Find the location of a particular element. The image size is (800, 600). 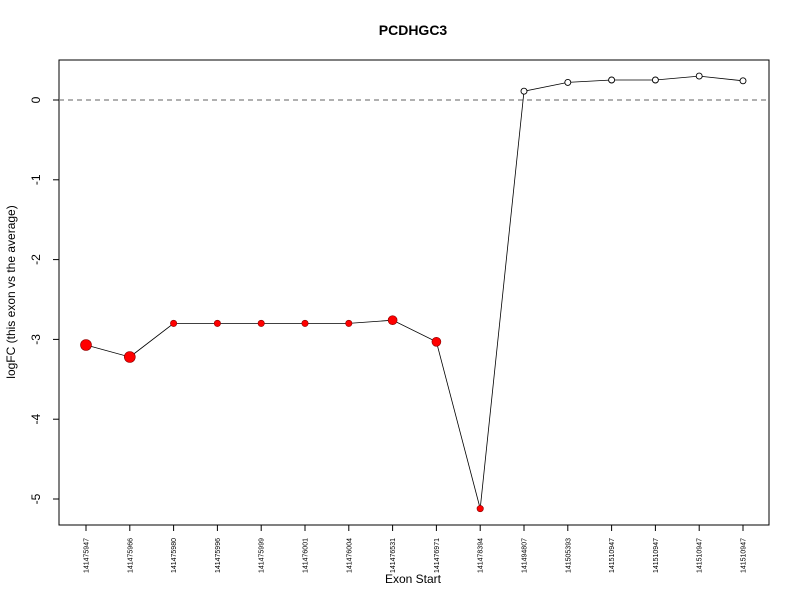

x-tick-label: 141505393 is located at coordinates (568, 555).